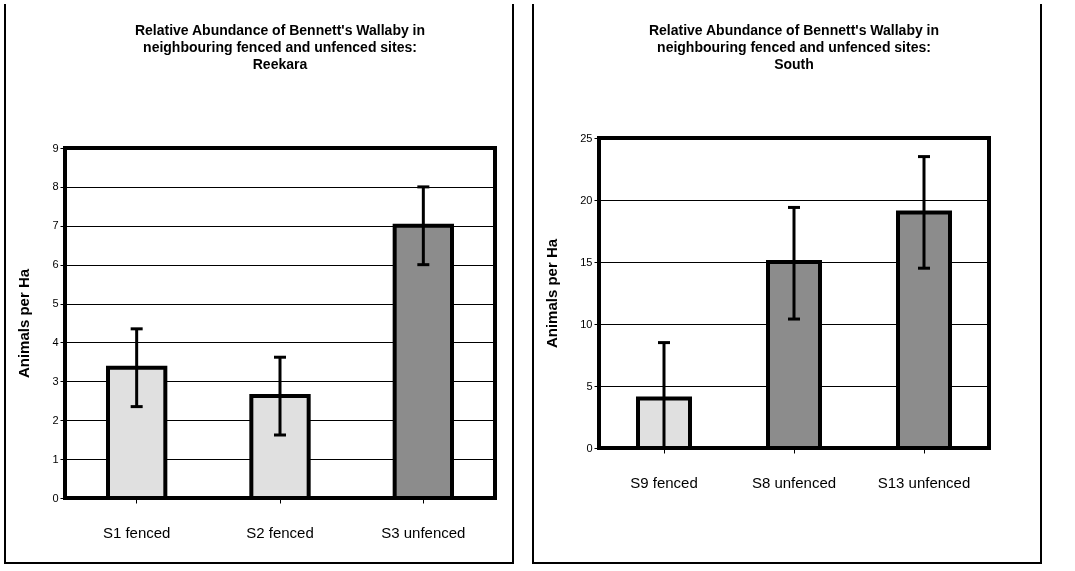 This screenshot has width=1075, height=571. I want to click on x-tick-label: S13 unfenced, so click(924, 482).